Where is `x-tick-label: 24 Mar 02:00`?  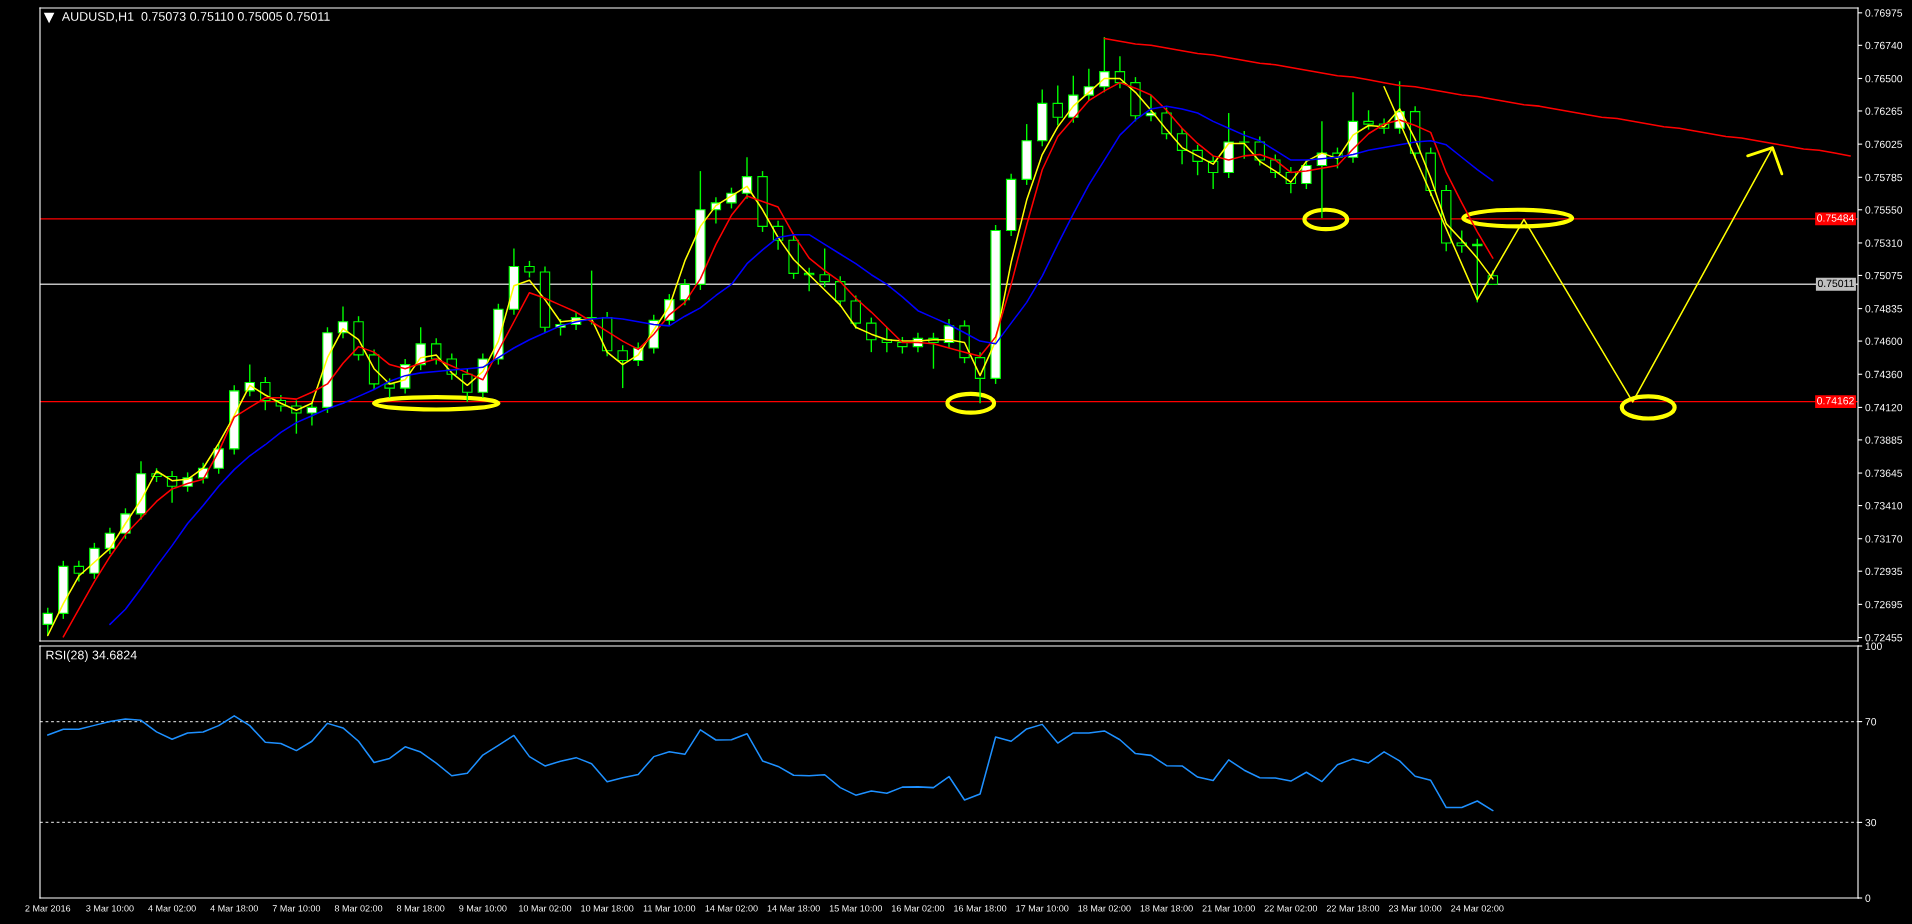 x-tick-label: 24 Mar 02:00 is located at coordinates (1477, 908).